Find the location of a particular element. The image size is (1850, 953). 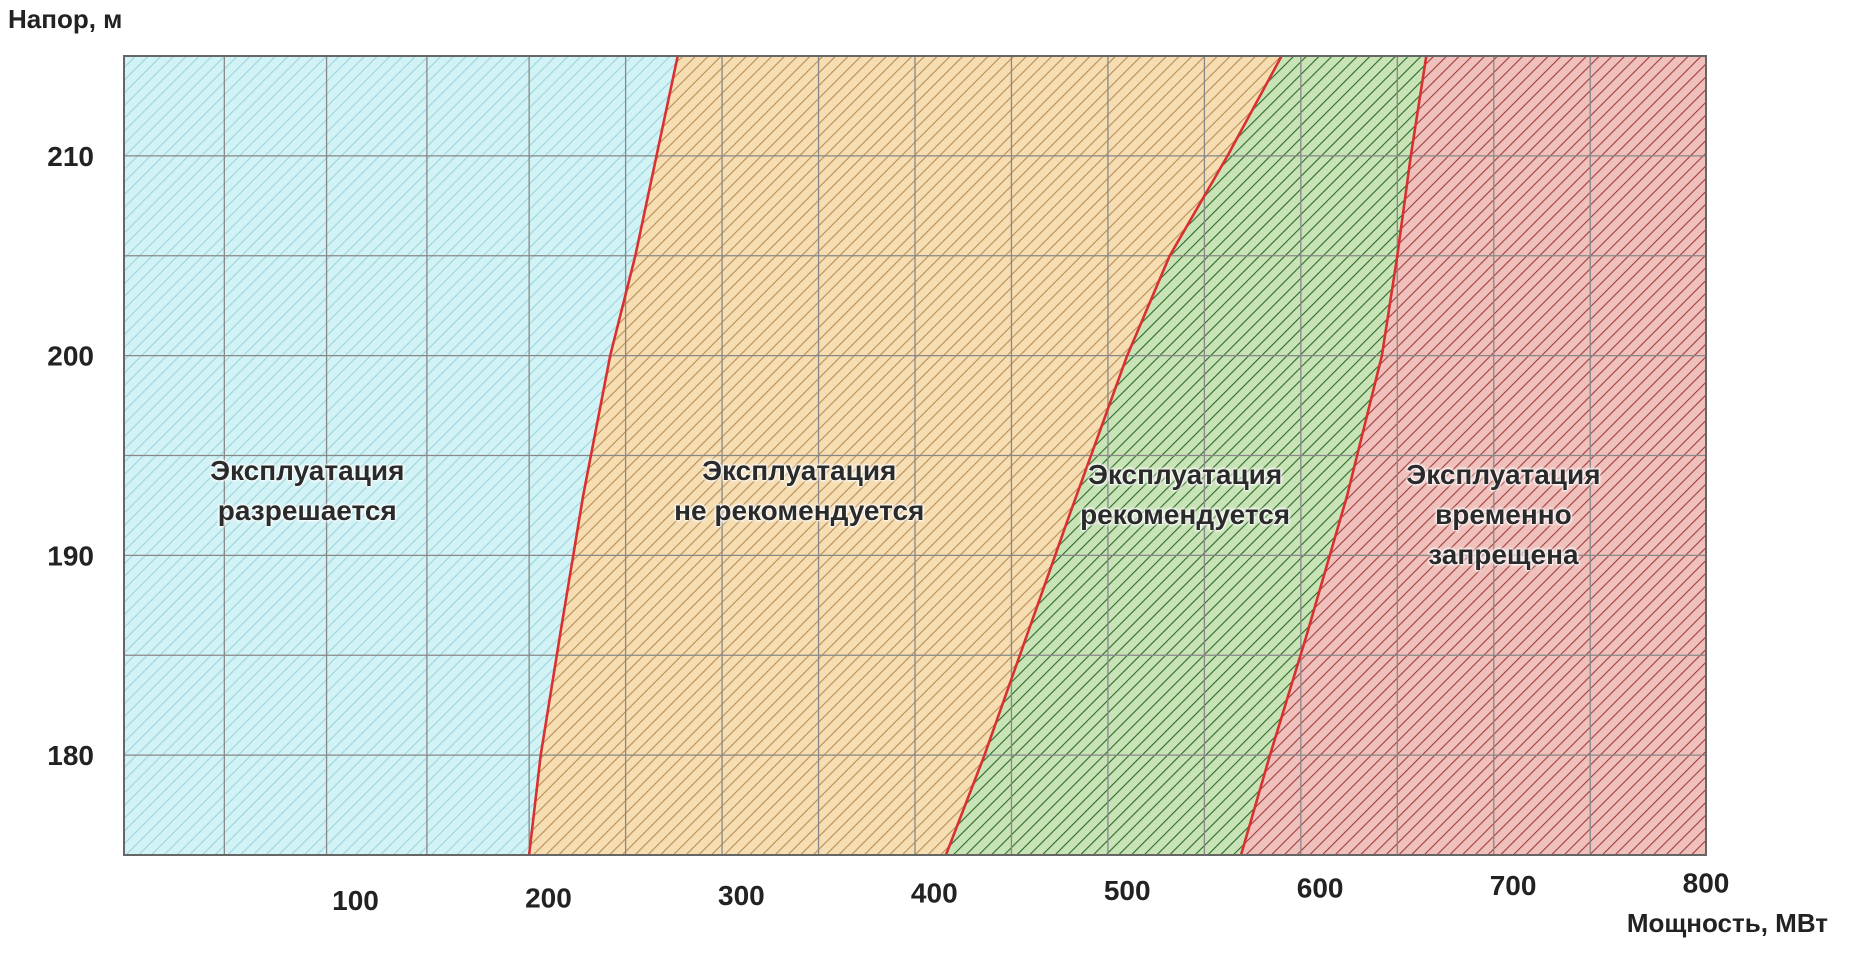

y-tick-label: 200 is located at coordinates (70, 356).